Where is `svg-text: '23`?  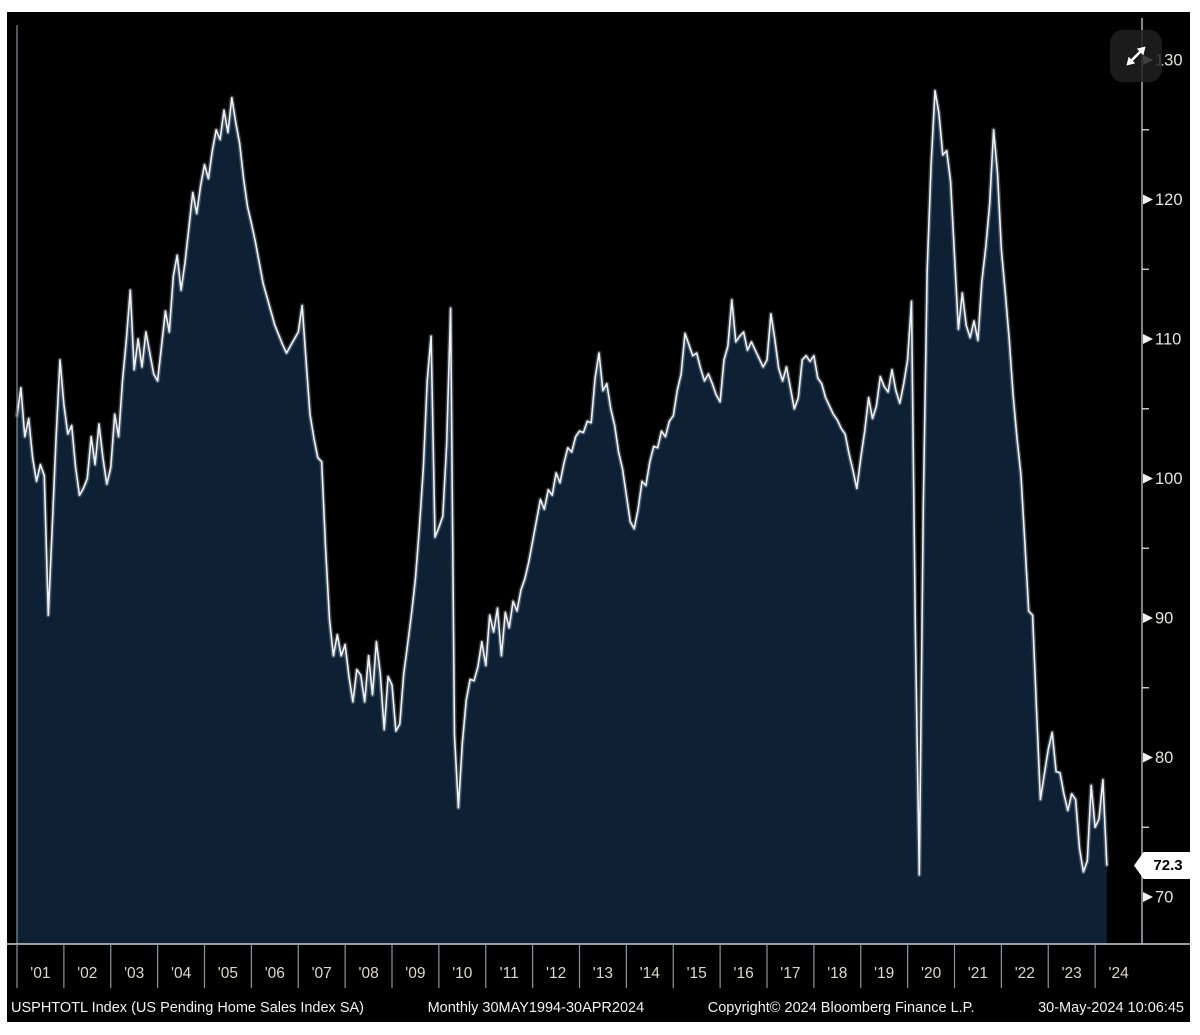
svg-text: '23 is located at coordinates (1072, 973).